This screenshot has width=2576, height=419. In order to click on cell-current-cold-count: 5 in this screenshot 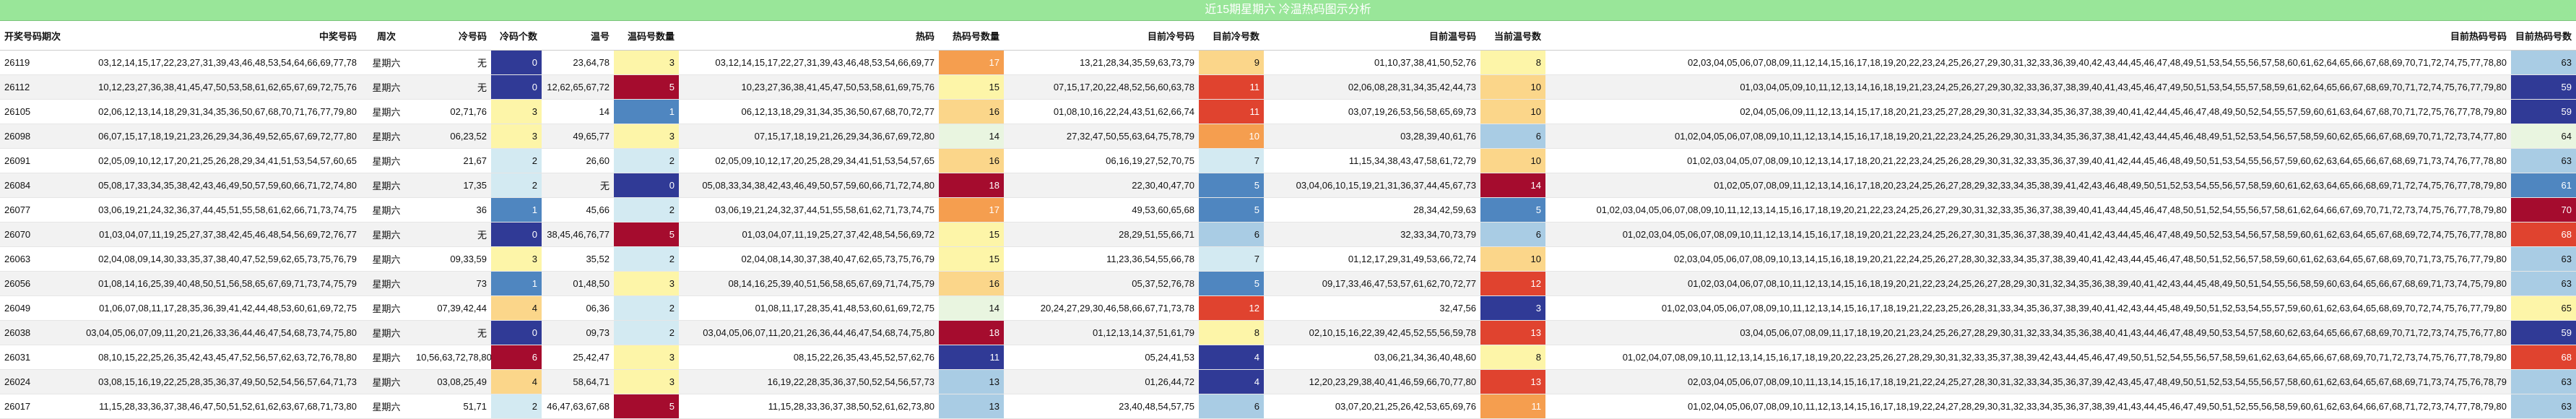, I will do `click(1231, 210)`.